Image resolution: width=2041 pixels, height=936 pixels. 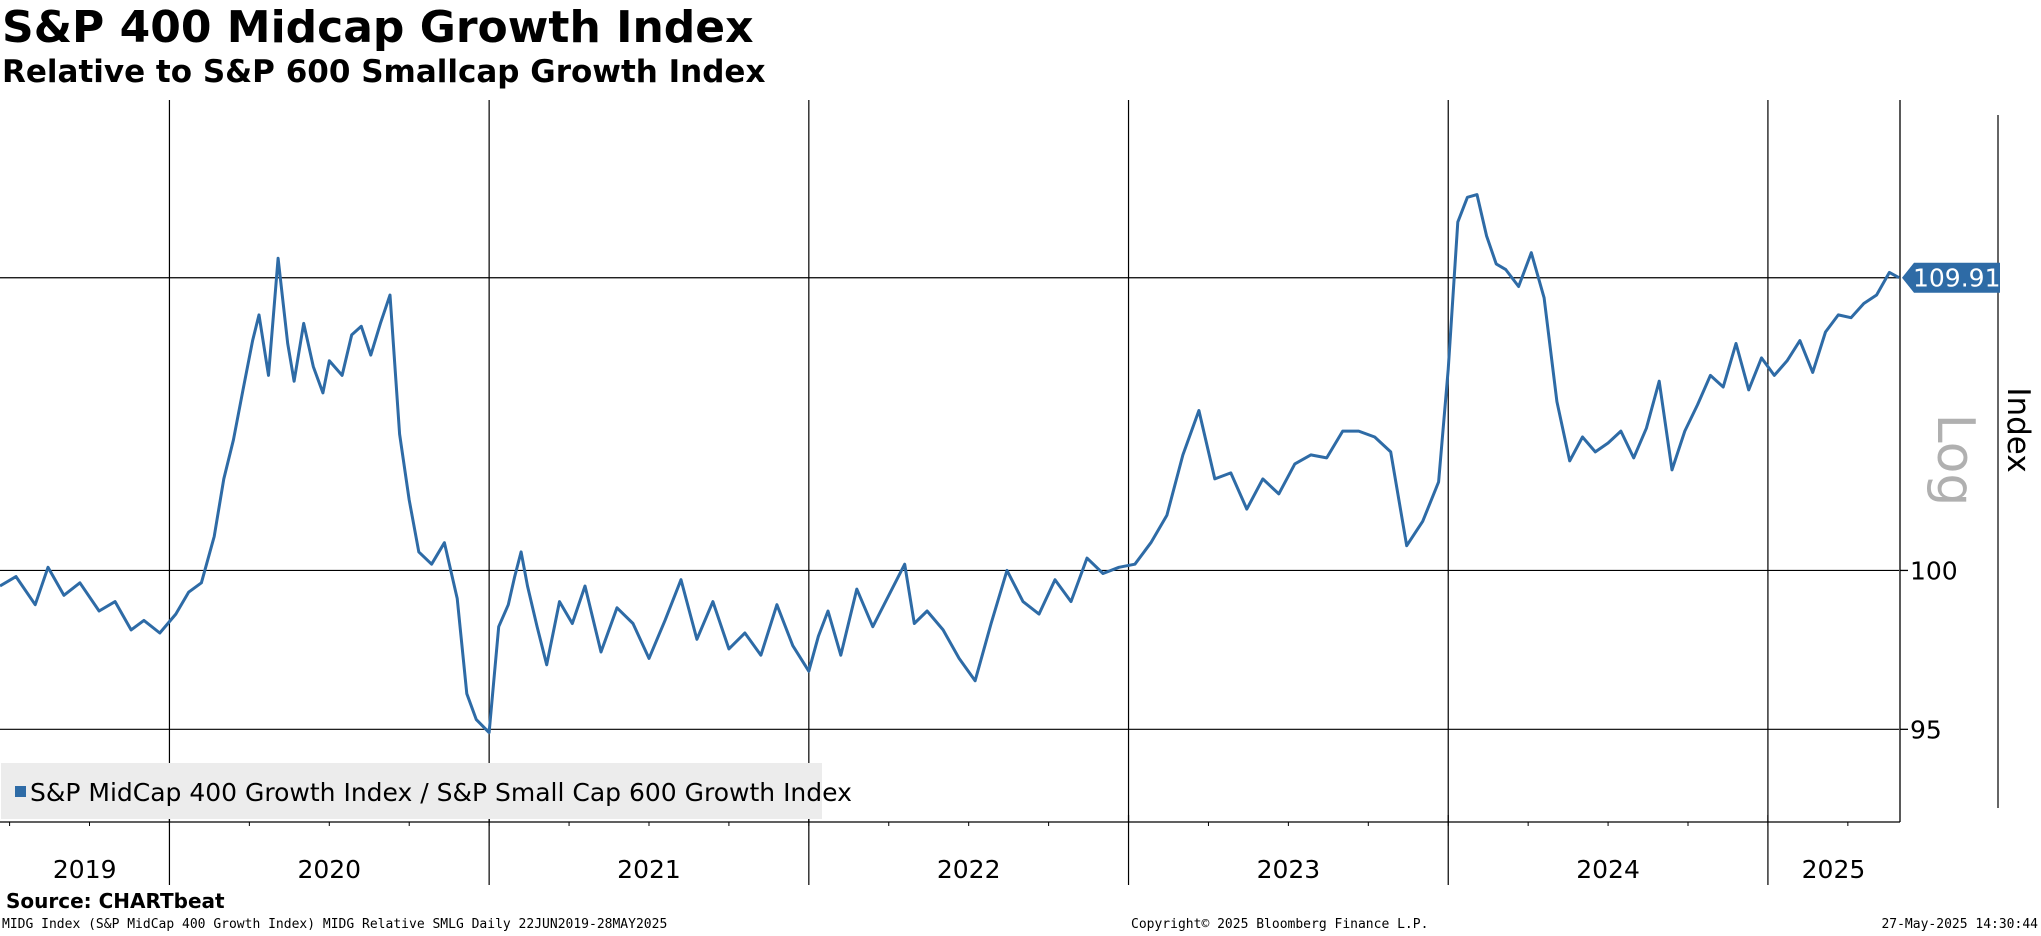 What do you see at coordinates (1959, 924) in the screenshot?
I see `footer-timestamp: 27-May-2025 14:30:44` at bounding box center [1959, 924].